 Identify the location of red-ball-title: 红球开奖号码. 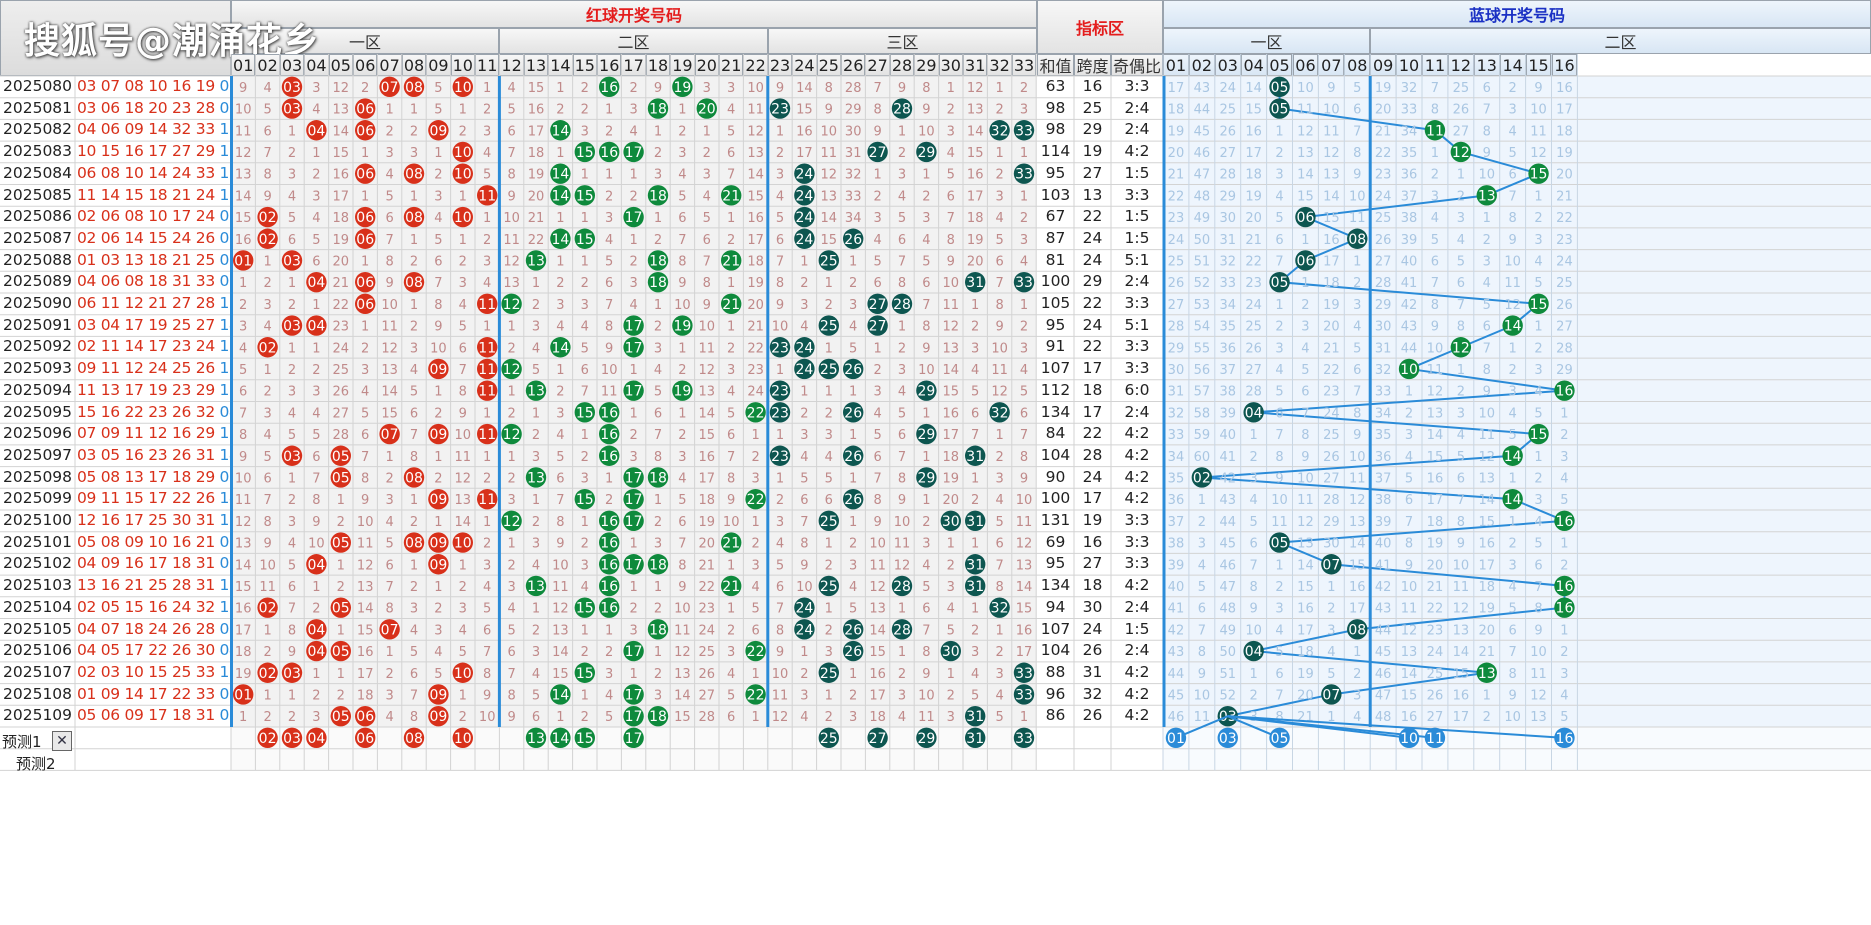
(634, 14).